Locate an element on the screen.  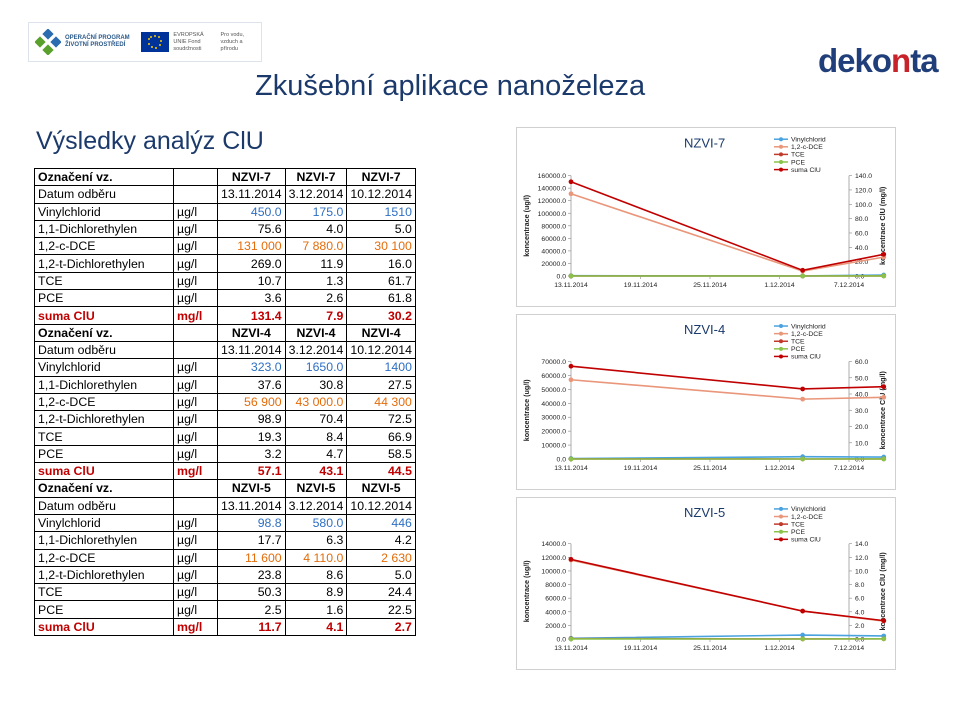
op-emblem-icon is located at coordinates (48, 42).